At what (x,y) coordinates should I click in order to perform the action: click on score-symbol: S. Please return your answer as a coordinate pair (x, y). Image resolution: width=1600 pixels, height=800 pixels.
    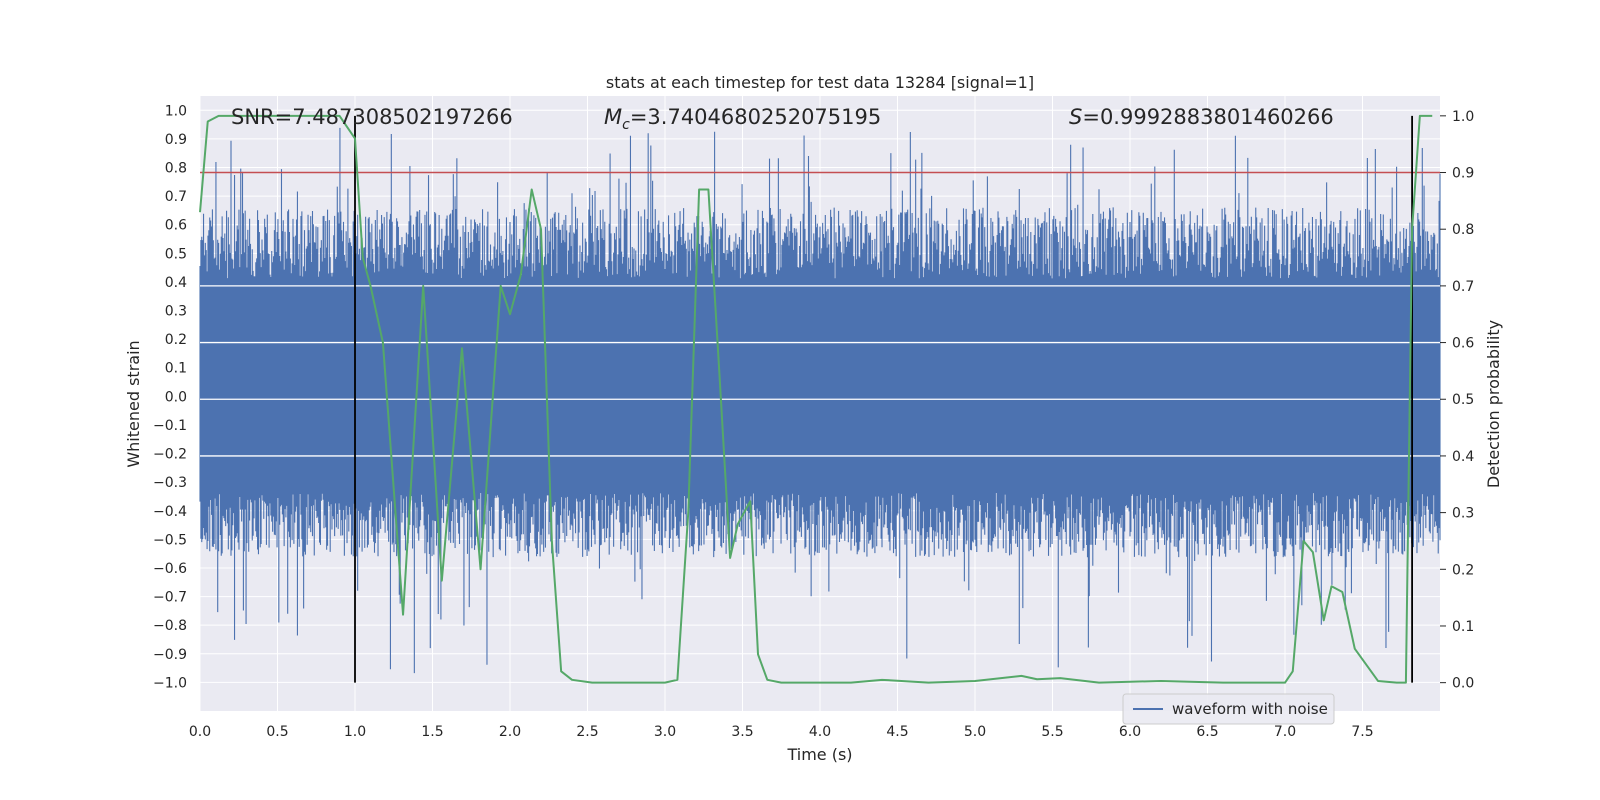
    Looking at the image, I should click on (1075, 117).